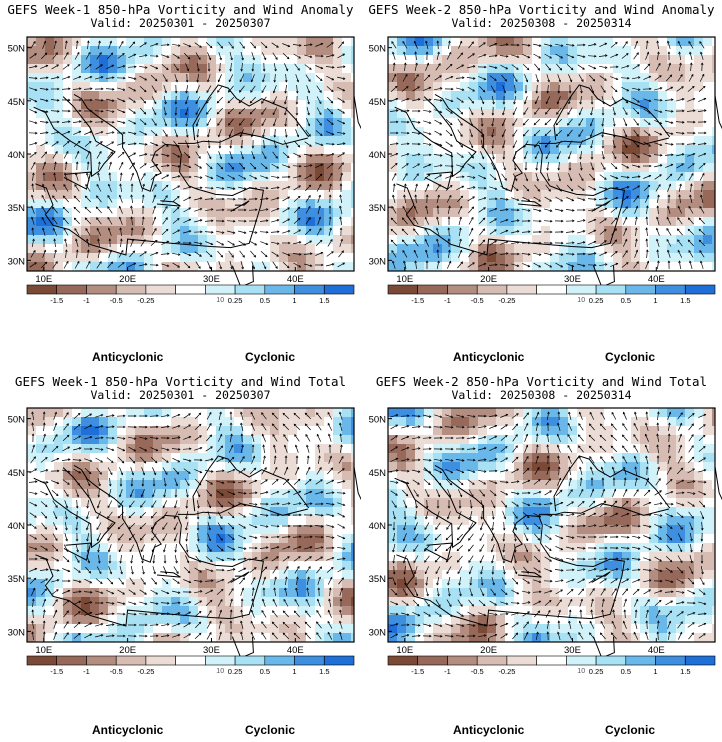 This screenshot has height=742, width=722. Describe the element at coordinates (640, 289) in the screenshot. I see `colorbar-swatch` at that location.